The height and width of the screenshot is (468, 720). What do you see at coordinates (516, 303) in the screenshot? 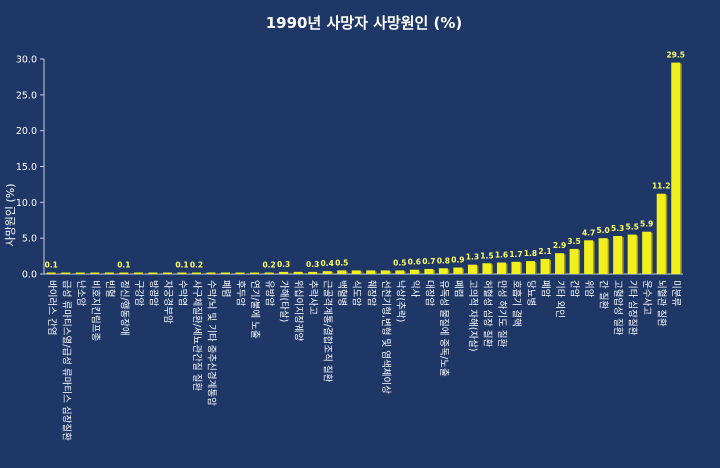
I see `x-tick-label: 호흡기 결핵` at bounding box center [516, 303].